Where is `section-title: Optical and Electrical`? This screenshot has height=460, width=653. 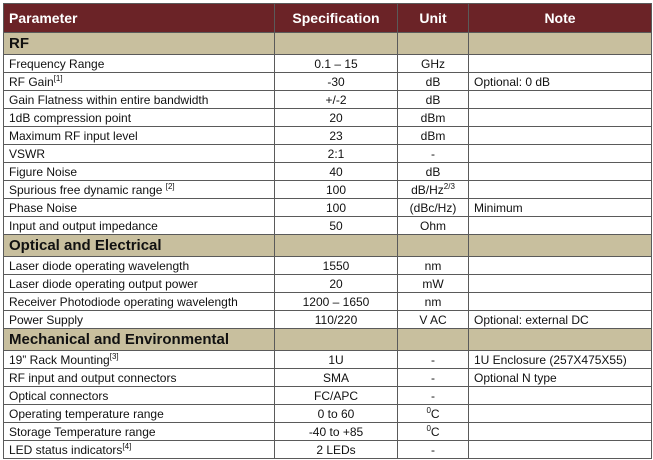
section-title: Optical and Electrical is located at coordinates (139, 245).